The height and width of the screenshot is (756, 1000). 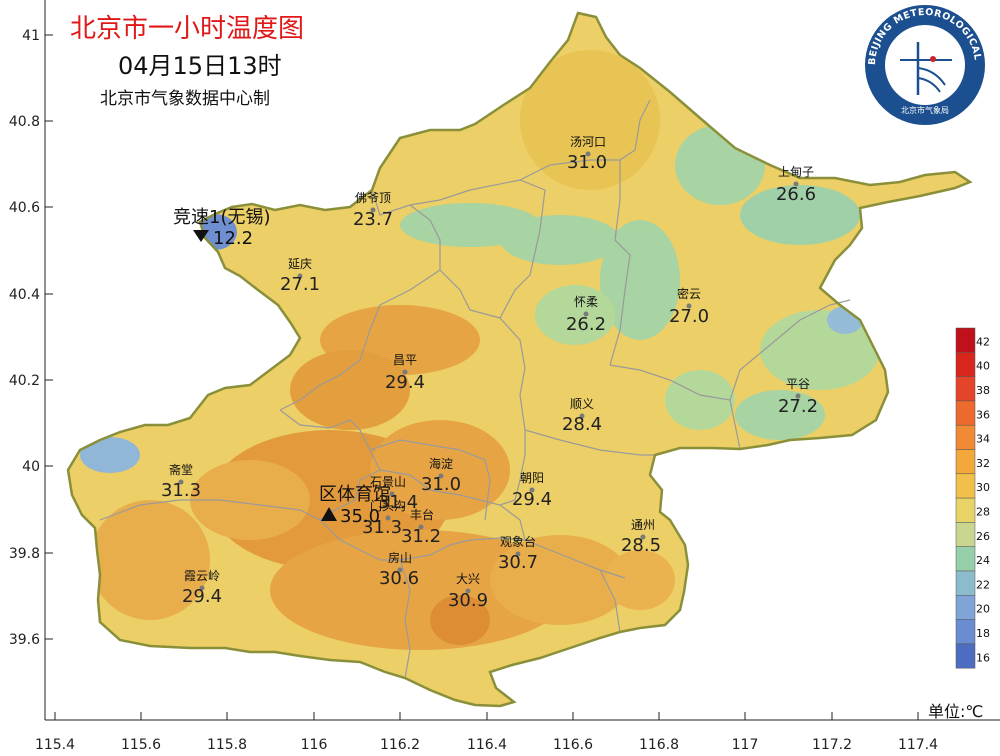 I want to click on legend-level-label: 32, so click(x=983, y=463).